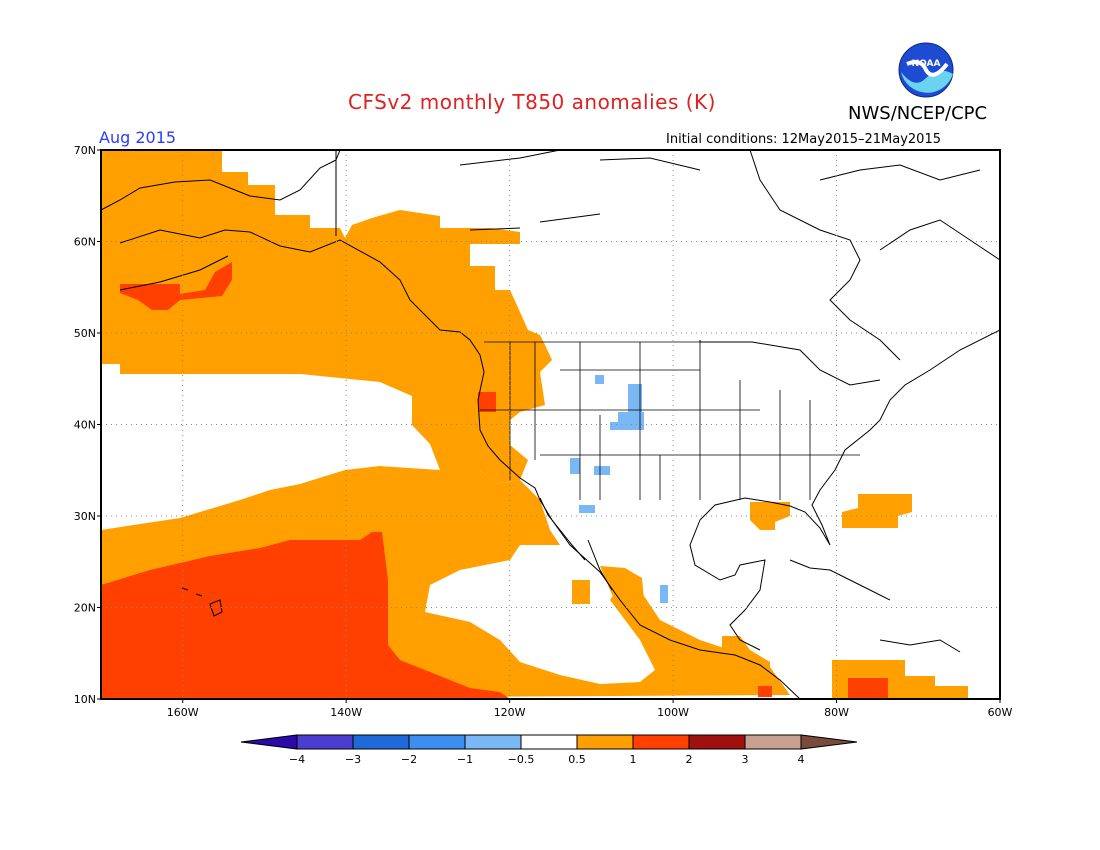  I want to click on baja-warm, so click(581, 592).